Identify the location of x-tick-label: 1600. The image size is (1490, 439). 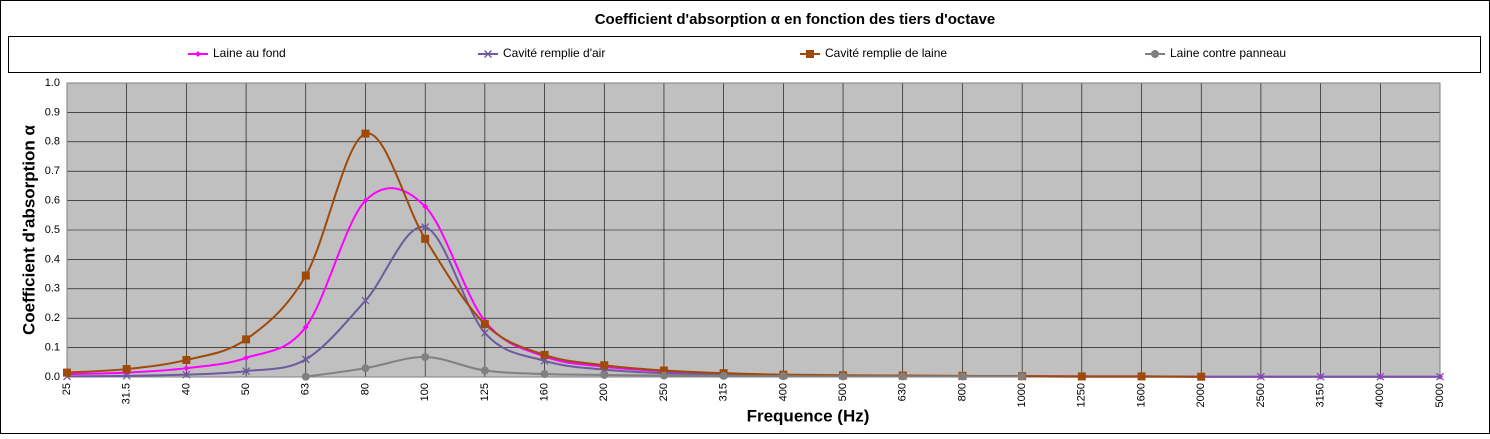
(1141, 395).